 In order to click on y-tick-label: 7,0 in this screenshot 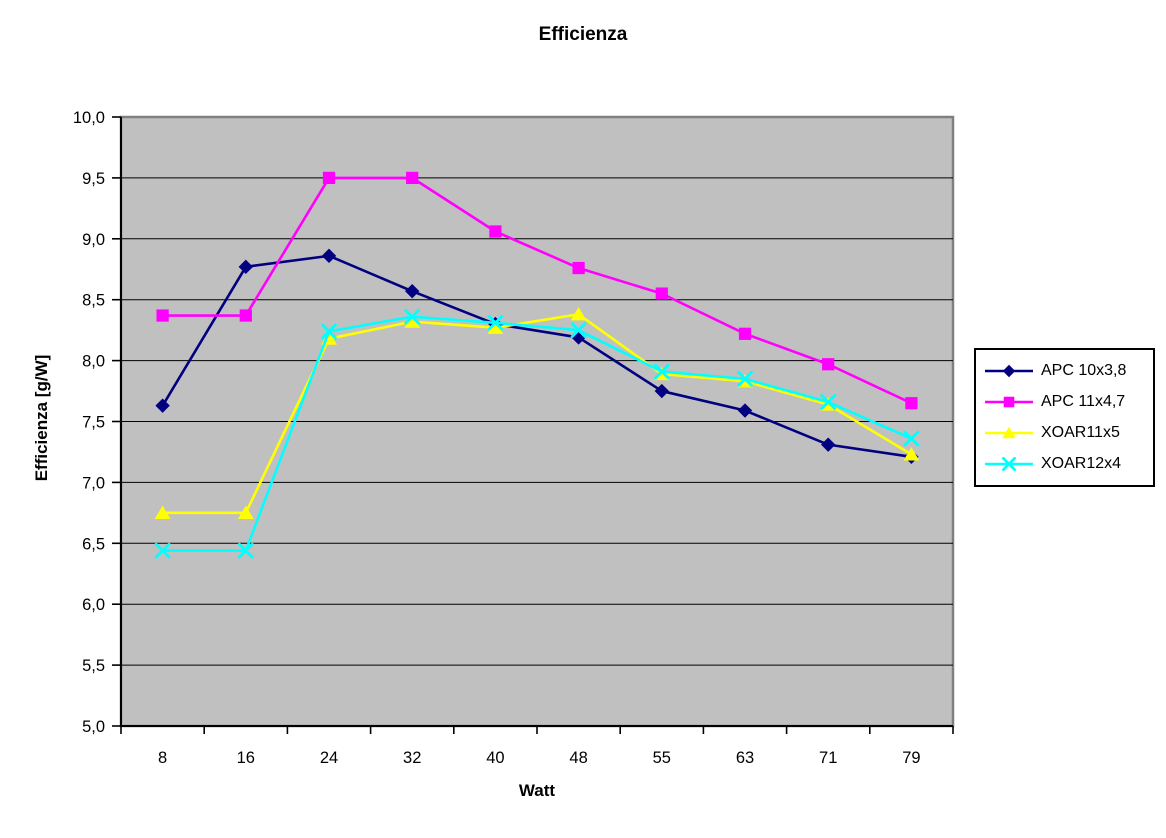, I will do `click(93, 483)`.